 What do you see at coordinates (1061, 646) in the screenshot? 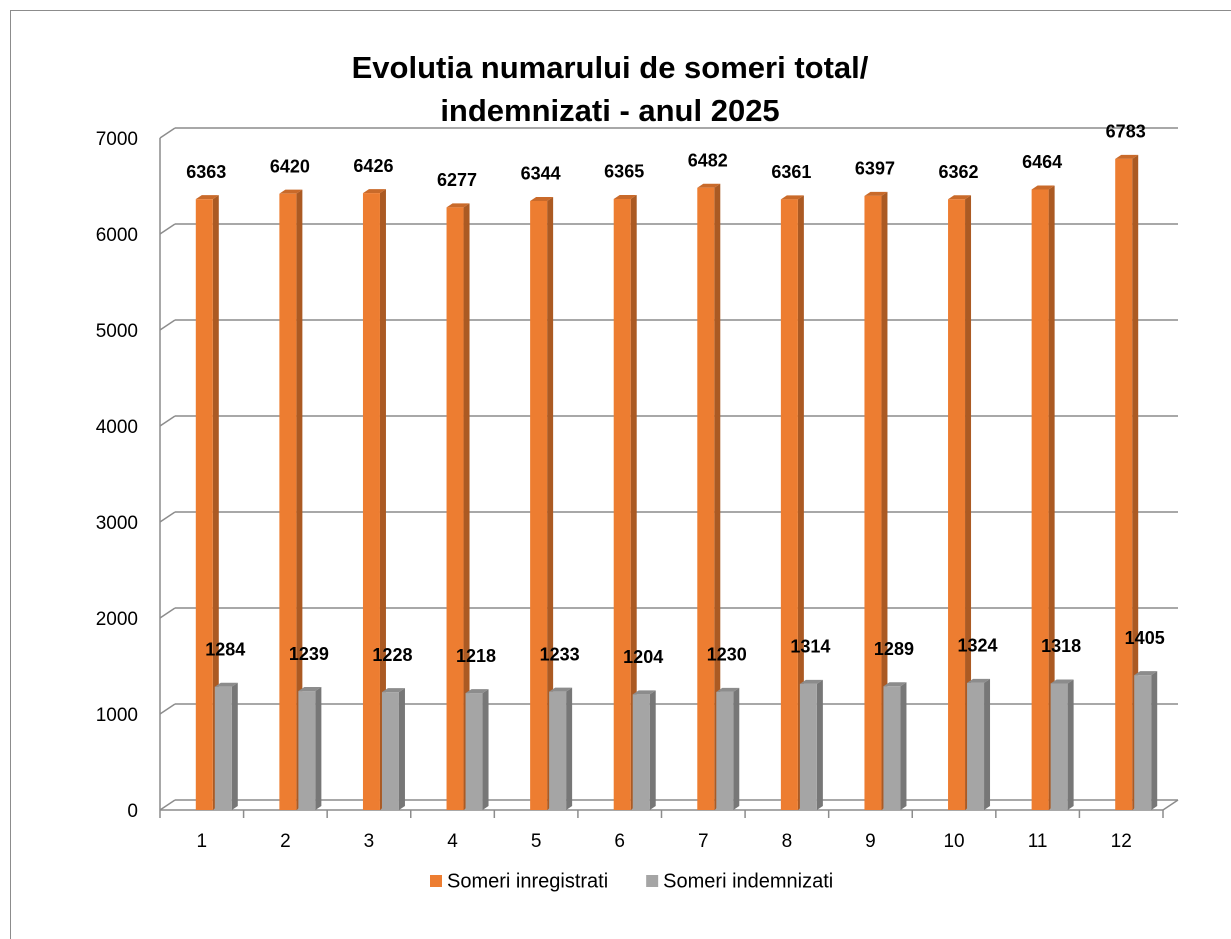
I see `data-label: 1318` at bounding box center [1061, 646].